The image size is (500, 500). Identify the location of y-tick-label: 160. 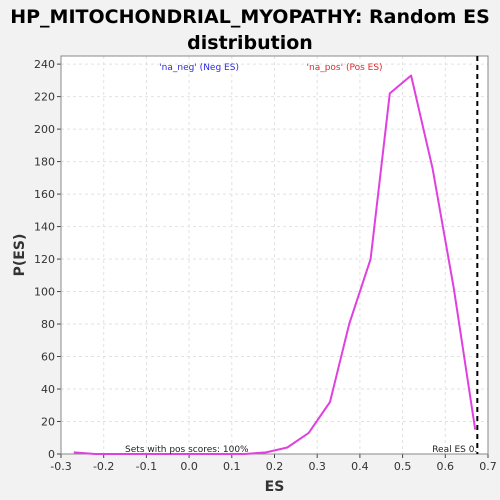
(44, 194).